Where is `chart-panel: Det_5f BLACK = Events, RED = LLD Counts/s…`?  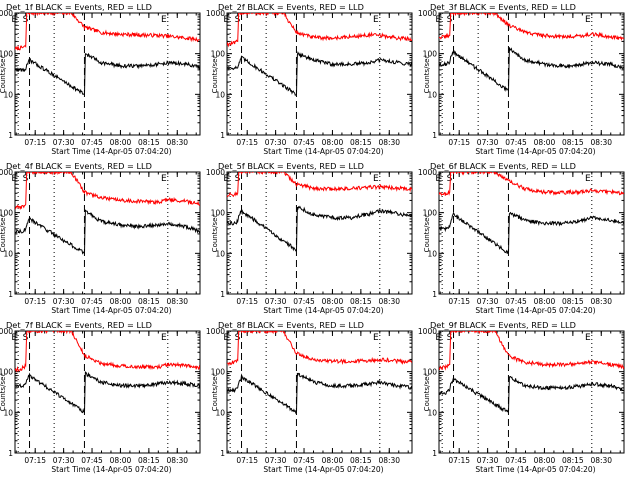
chart-panel: Det_5f BLACK = Events, RED = LLD Counts/s… is located at coordinates (309, 238).